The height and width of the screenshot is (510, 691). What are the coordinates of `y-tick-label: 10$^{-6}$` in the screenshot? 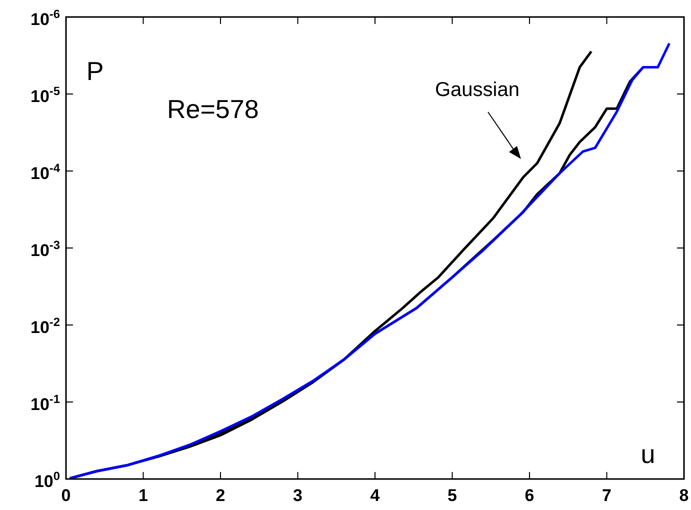 It's located at (45, 18).